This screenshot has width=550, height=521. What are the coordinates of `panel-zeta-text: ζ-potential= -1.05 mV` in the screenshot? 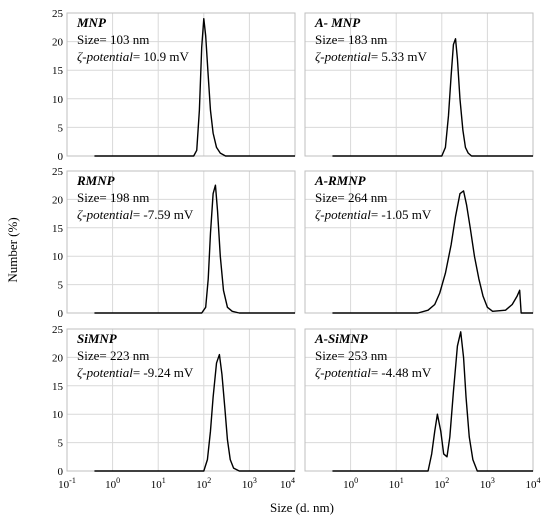 It's located at (373, 214).